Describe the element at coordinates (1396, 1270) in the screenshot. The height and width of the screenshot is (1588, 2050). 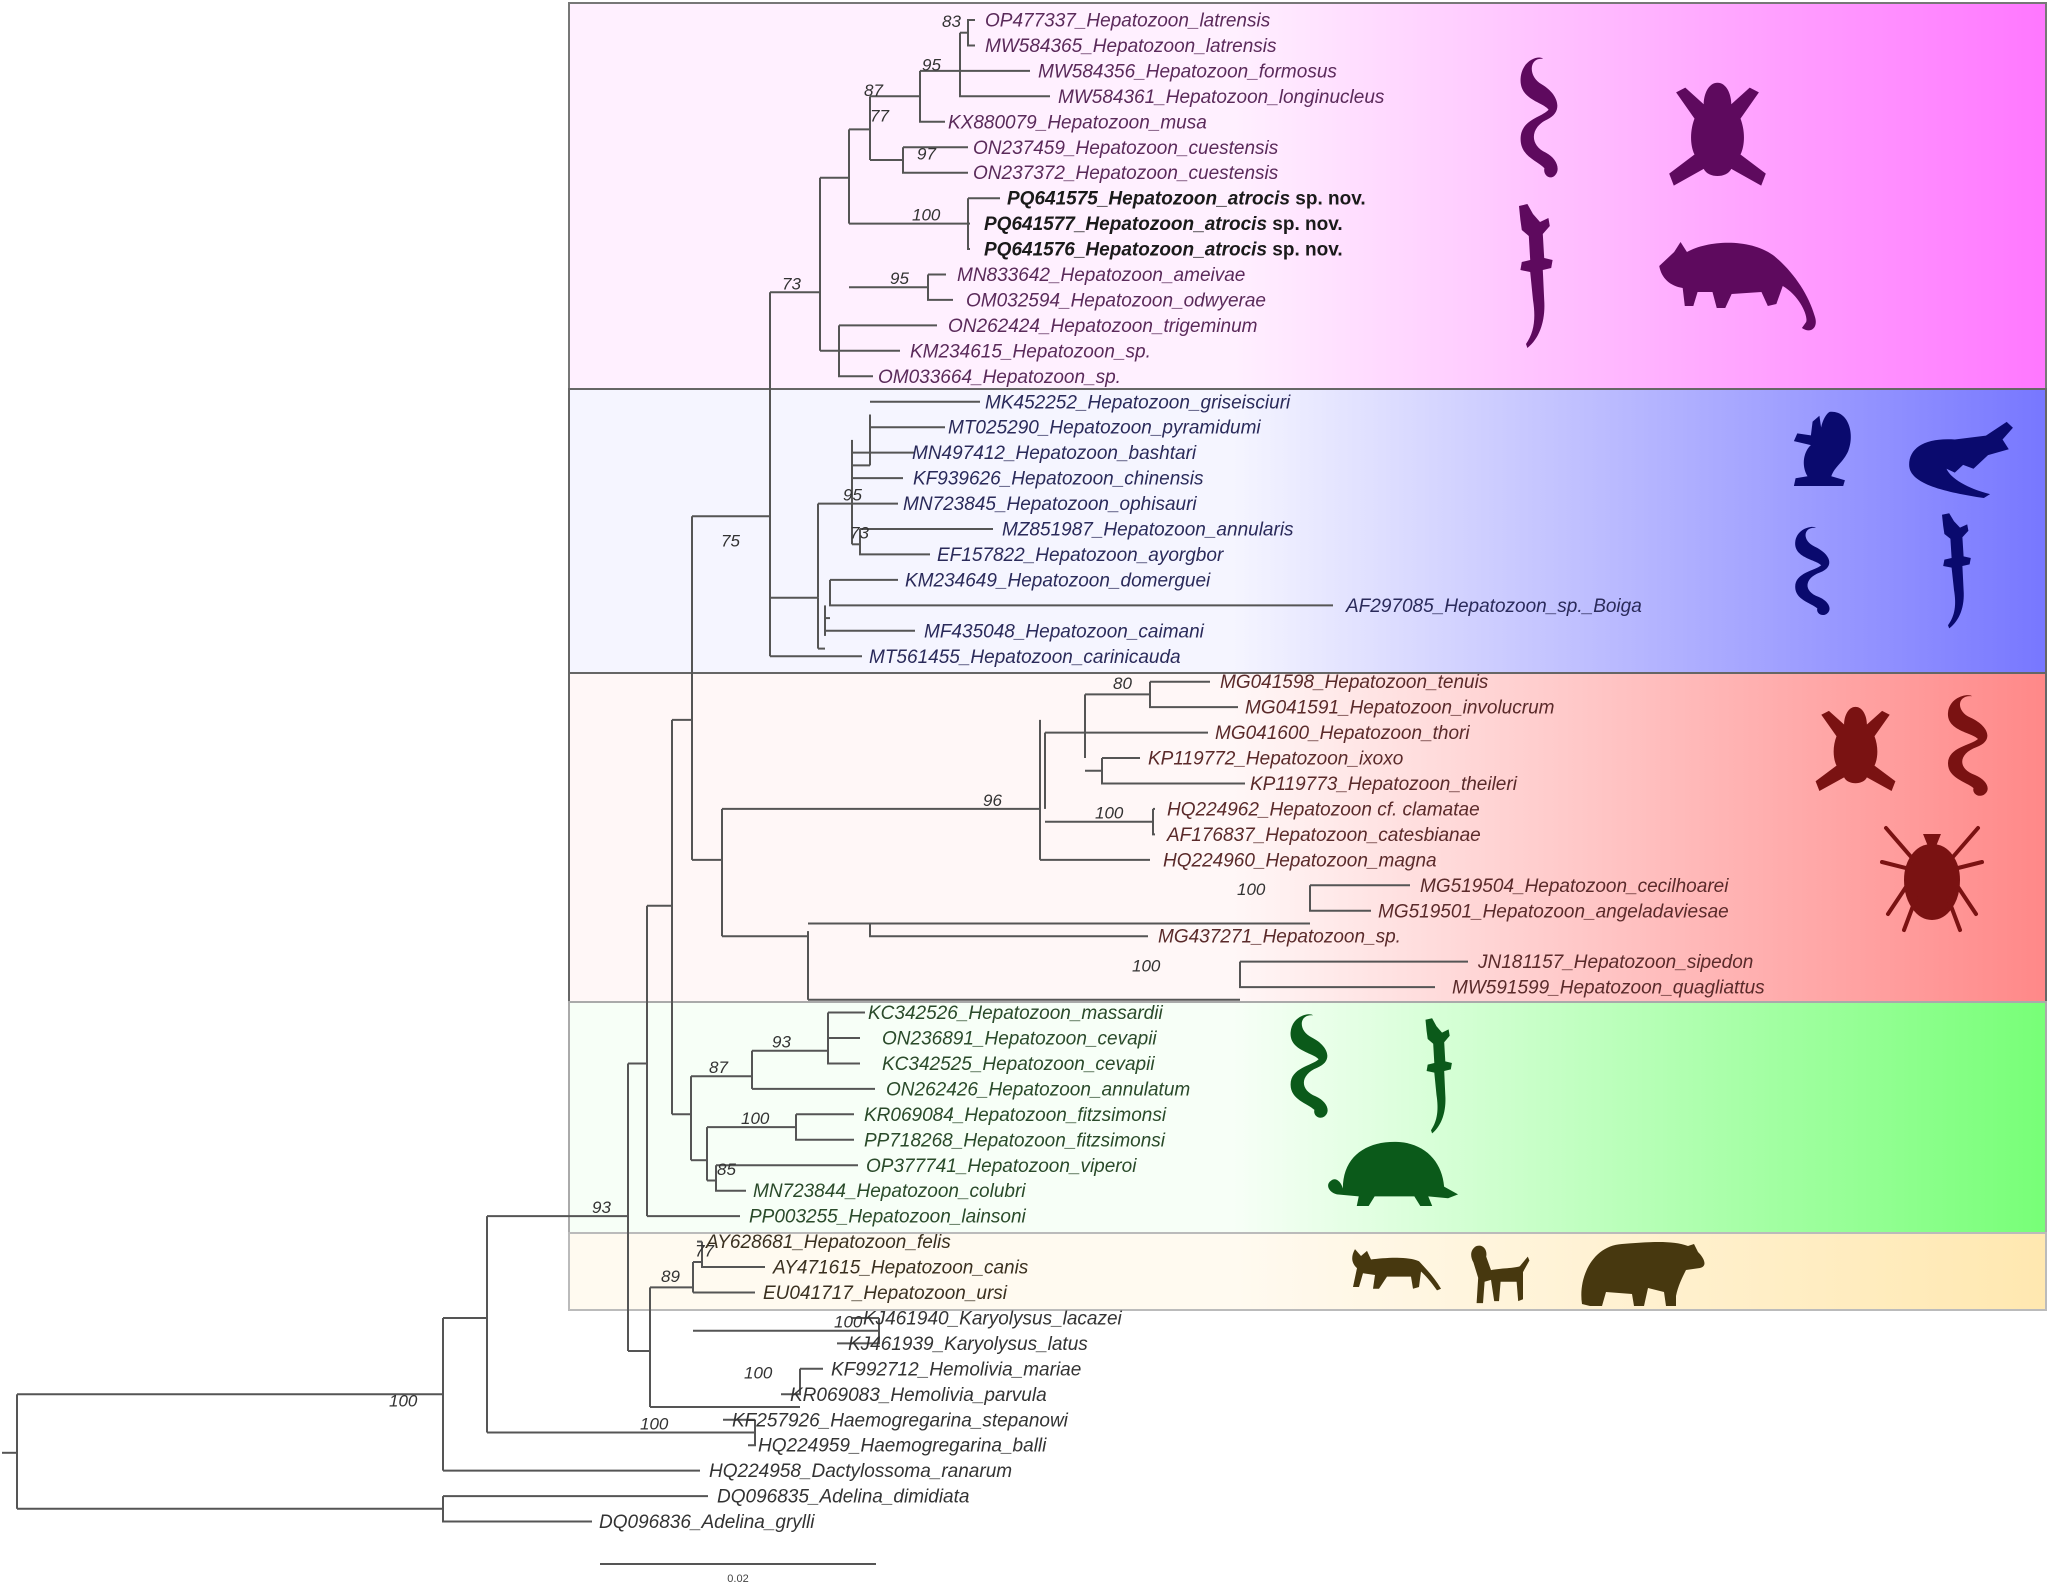
I see `cat-icon` at that location.